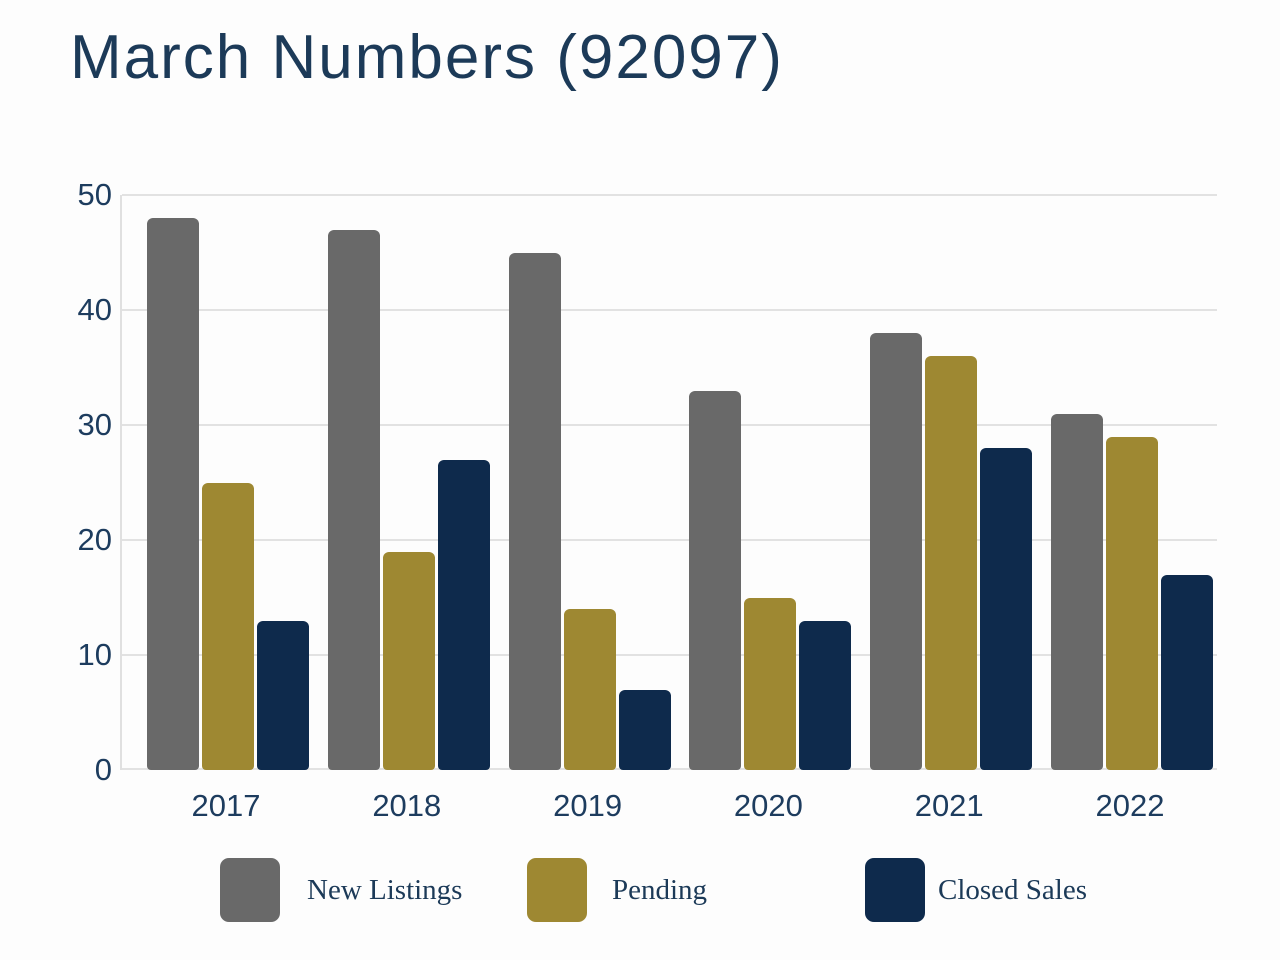 The image size is (1280, 960). I want to click on legend-item-pending: Pending, so click(617, 890).